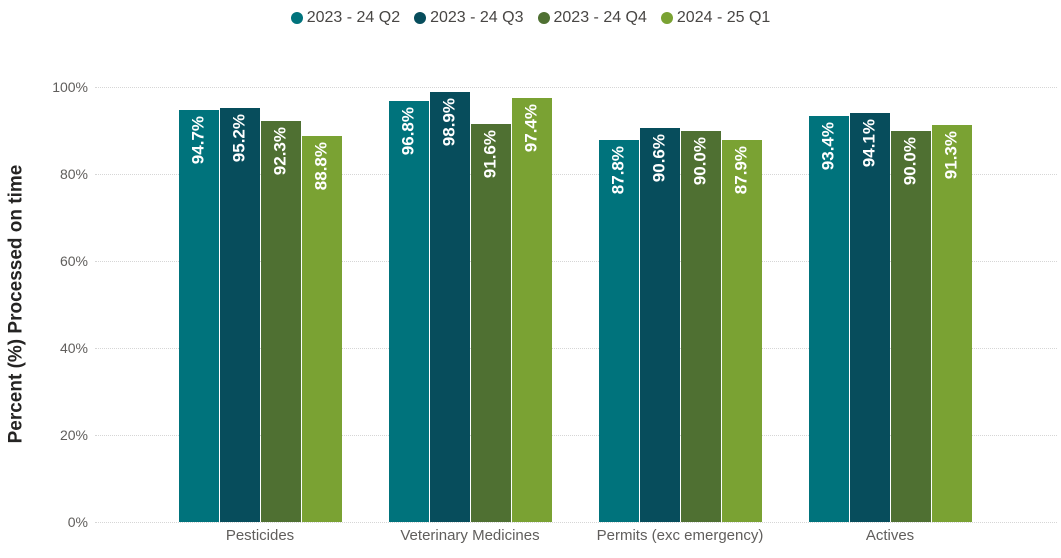 This screenshot has width=1061, height=558. I want to click on bar: 92.3%, so click(280, 321).